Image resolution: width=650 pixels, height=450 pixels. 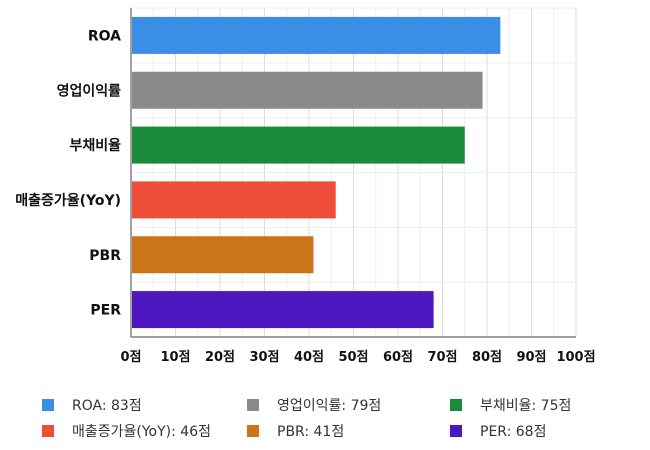 I want to click on category-label: PBR, so click(x=105, y=256).